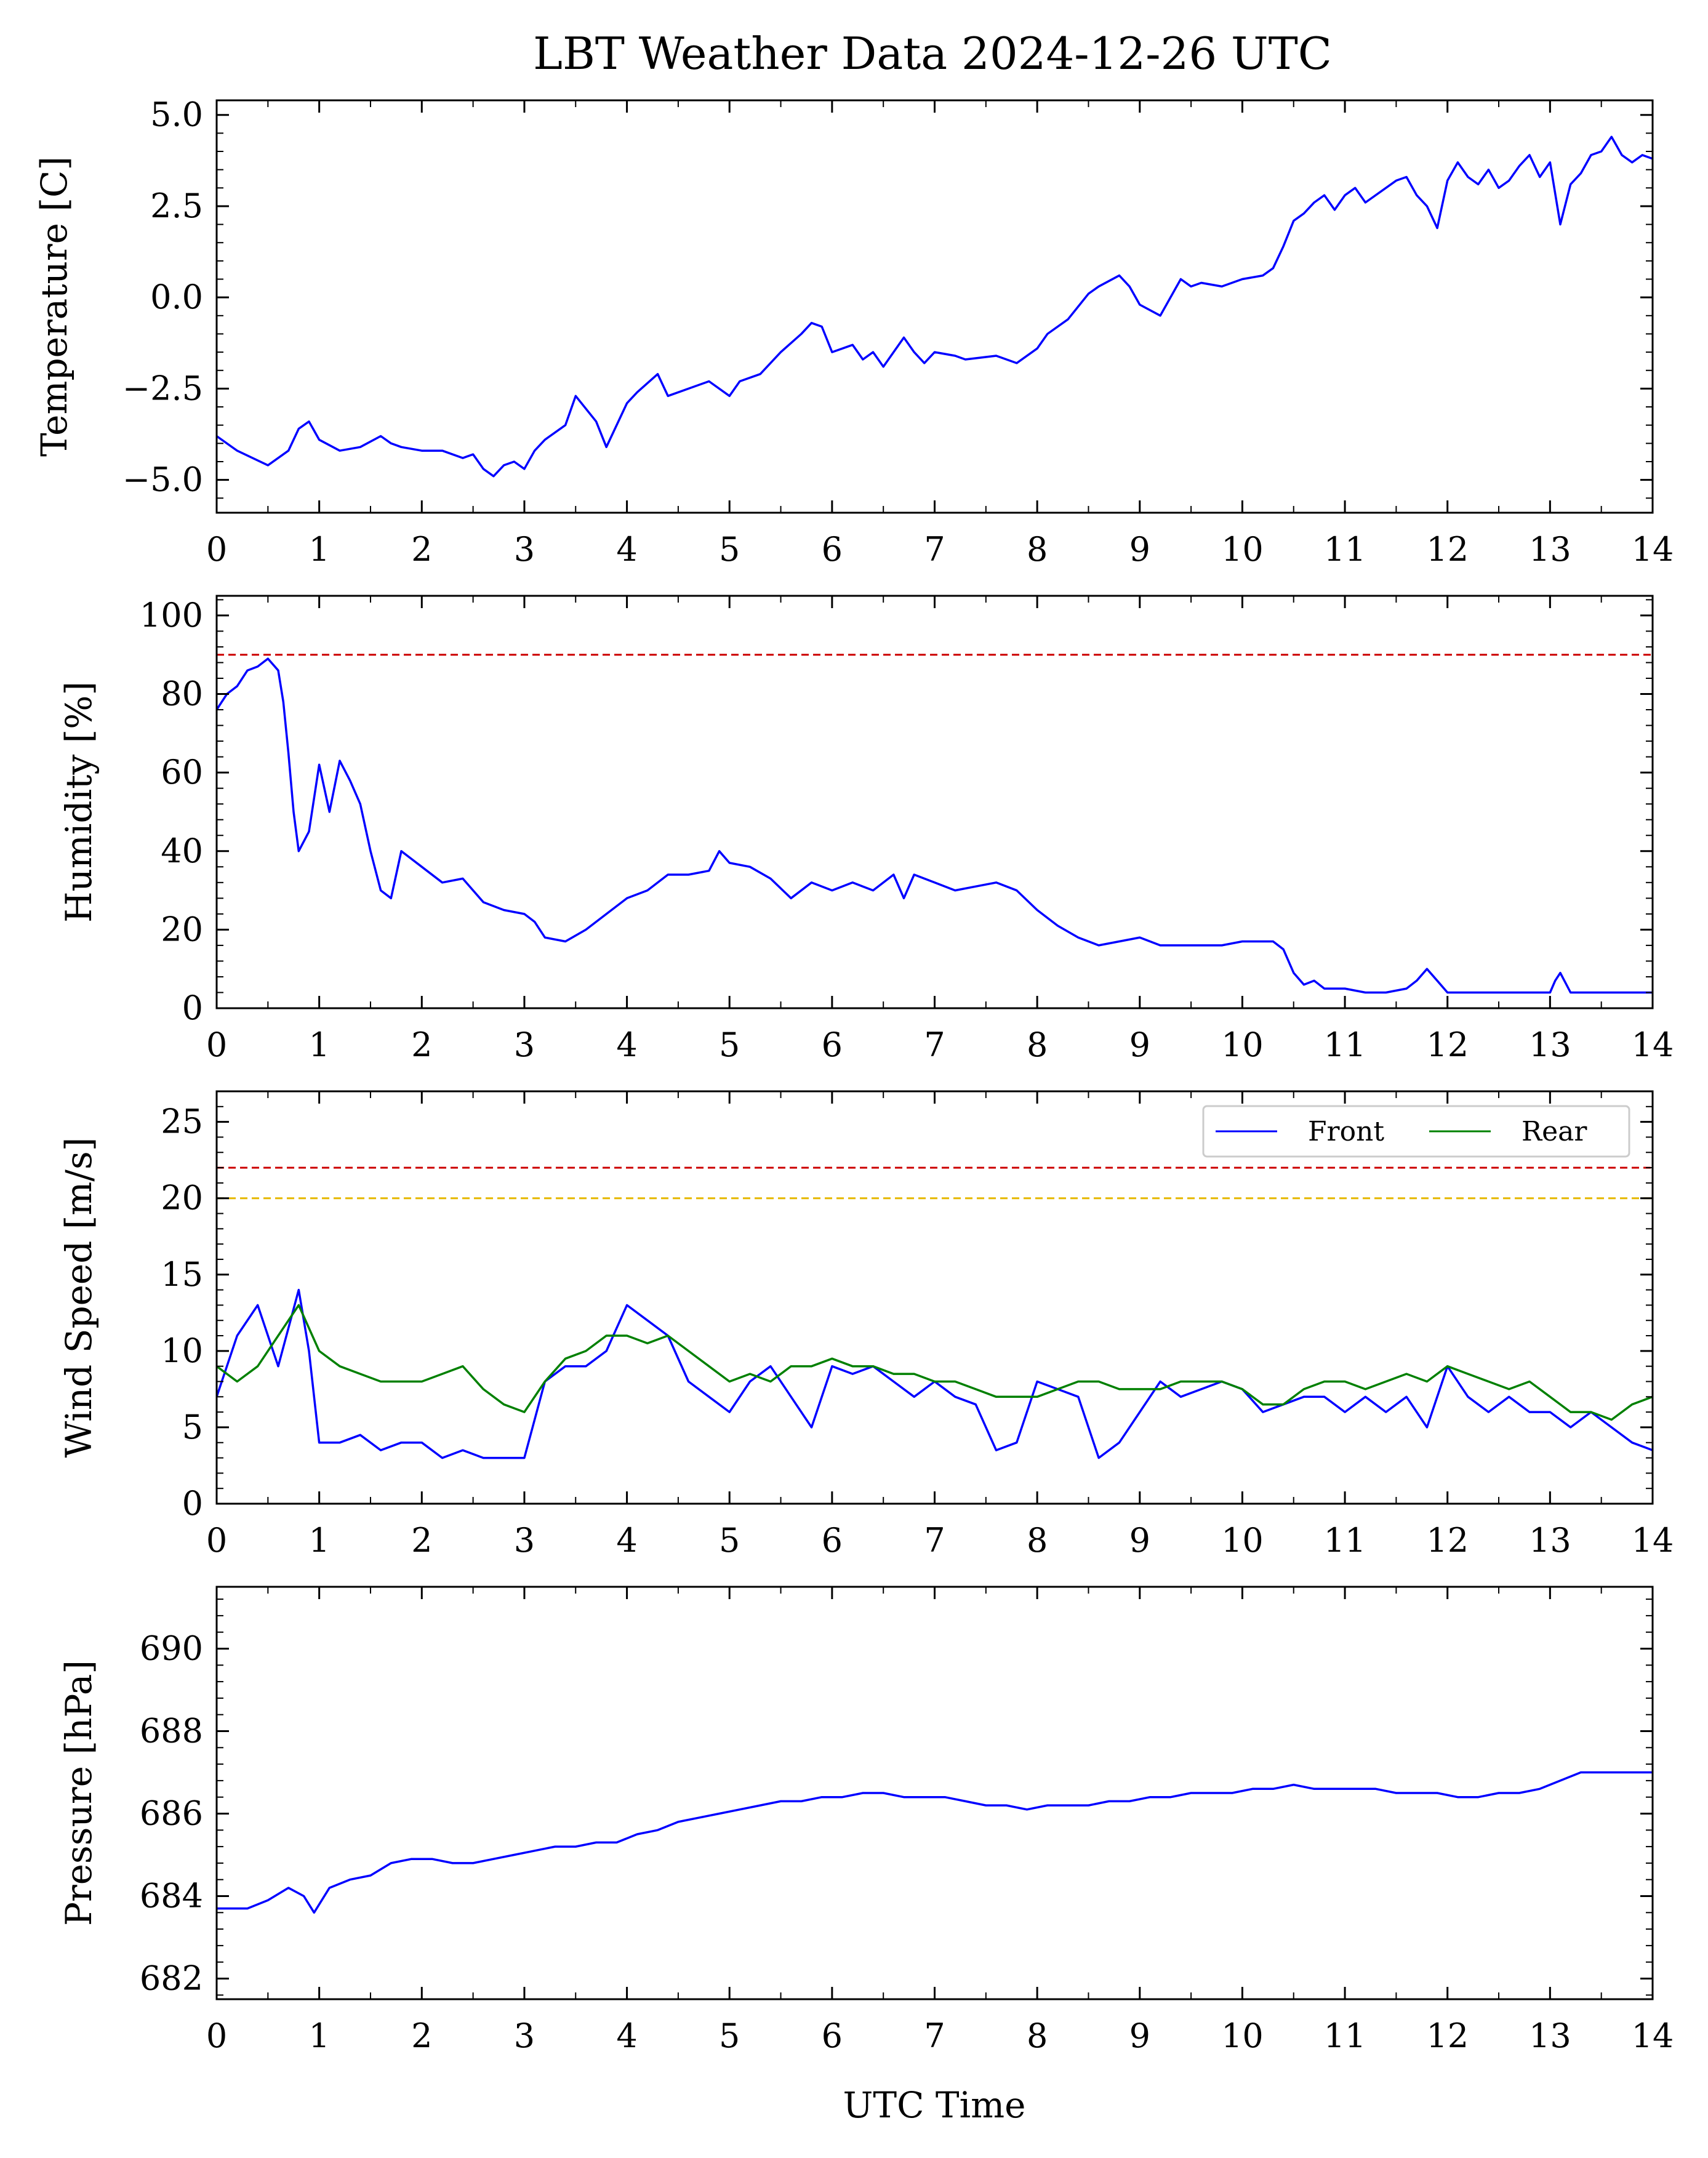 Image resolution: width=1708 pixels, height=2158 pixels. What do you see at coordinates (182, 1350) in the screenshot?
I see `y-tick-label: 10` at bounding box center [182, 1350].